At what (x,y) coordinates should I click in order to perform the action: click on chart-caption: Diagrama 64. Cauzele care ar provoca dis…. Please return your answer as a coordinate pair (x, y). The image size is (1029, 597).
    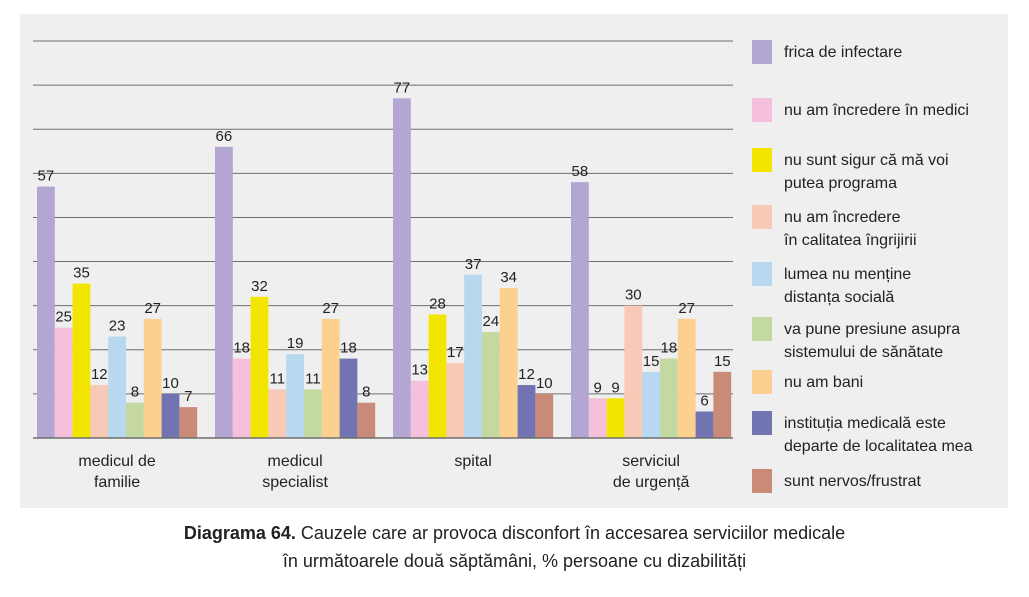
    Looking at the image, I should click on (514, 547).